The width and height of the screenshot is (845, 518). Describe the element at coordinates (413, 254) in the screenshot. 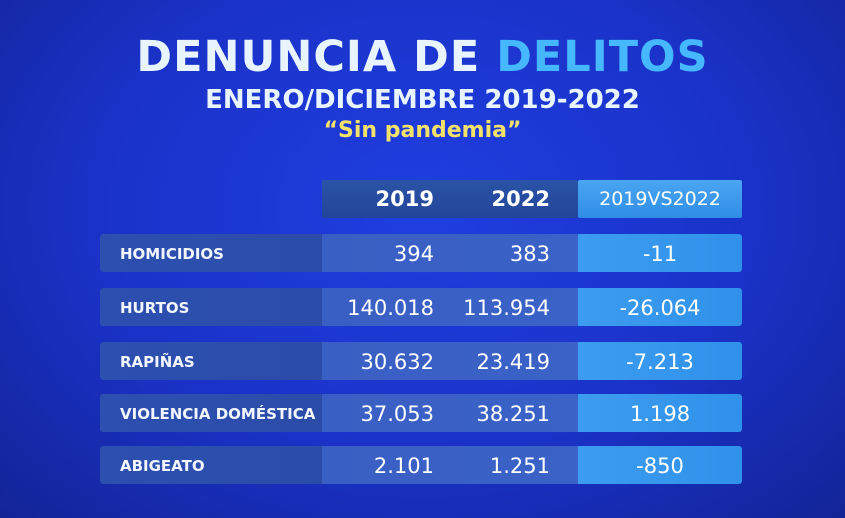

I see `value-2019: 394` at that location.